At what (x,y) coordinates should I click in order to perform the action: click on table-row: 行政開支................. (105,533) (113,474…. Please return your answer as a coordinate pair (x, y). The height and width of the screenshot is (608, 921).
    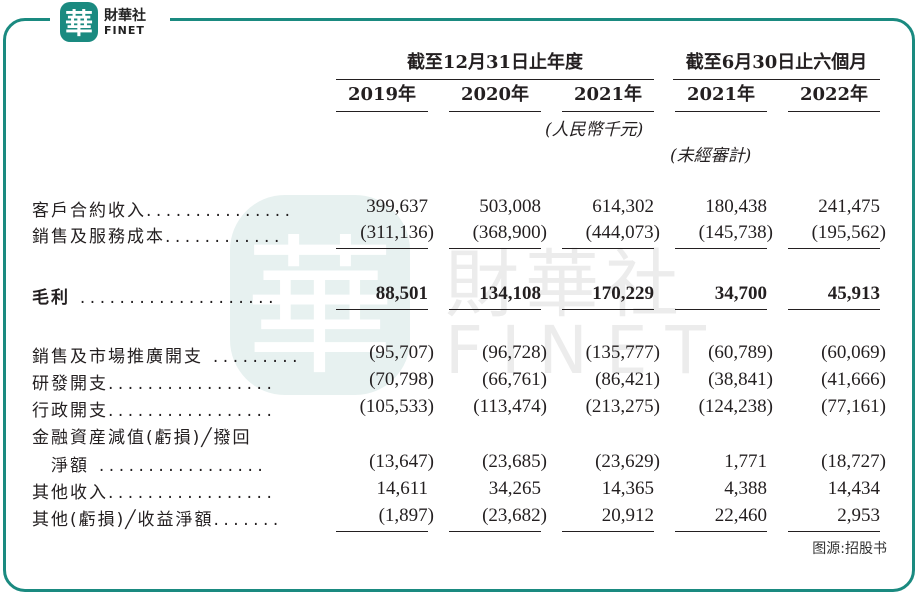
    Looking at the image, I should click on (460, 409).